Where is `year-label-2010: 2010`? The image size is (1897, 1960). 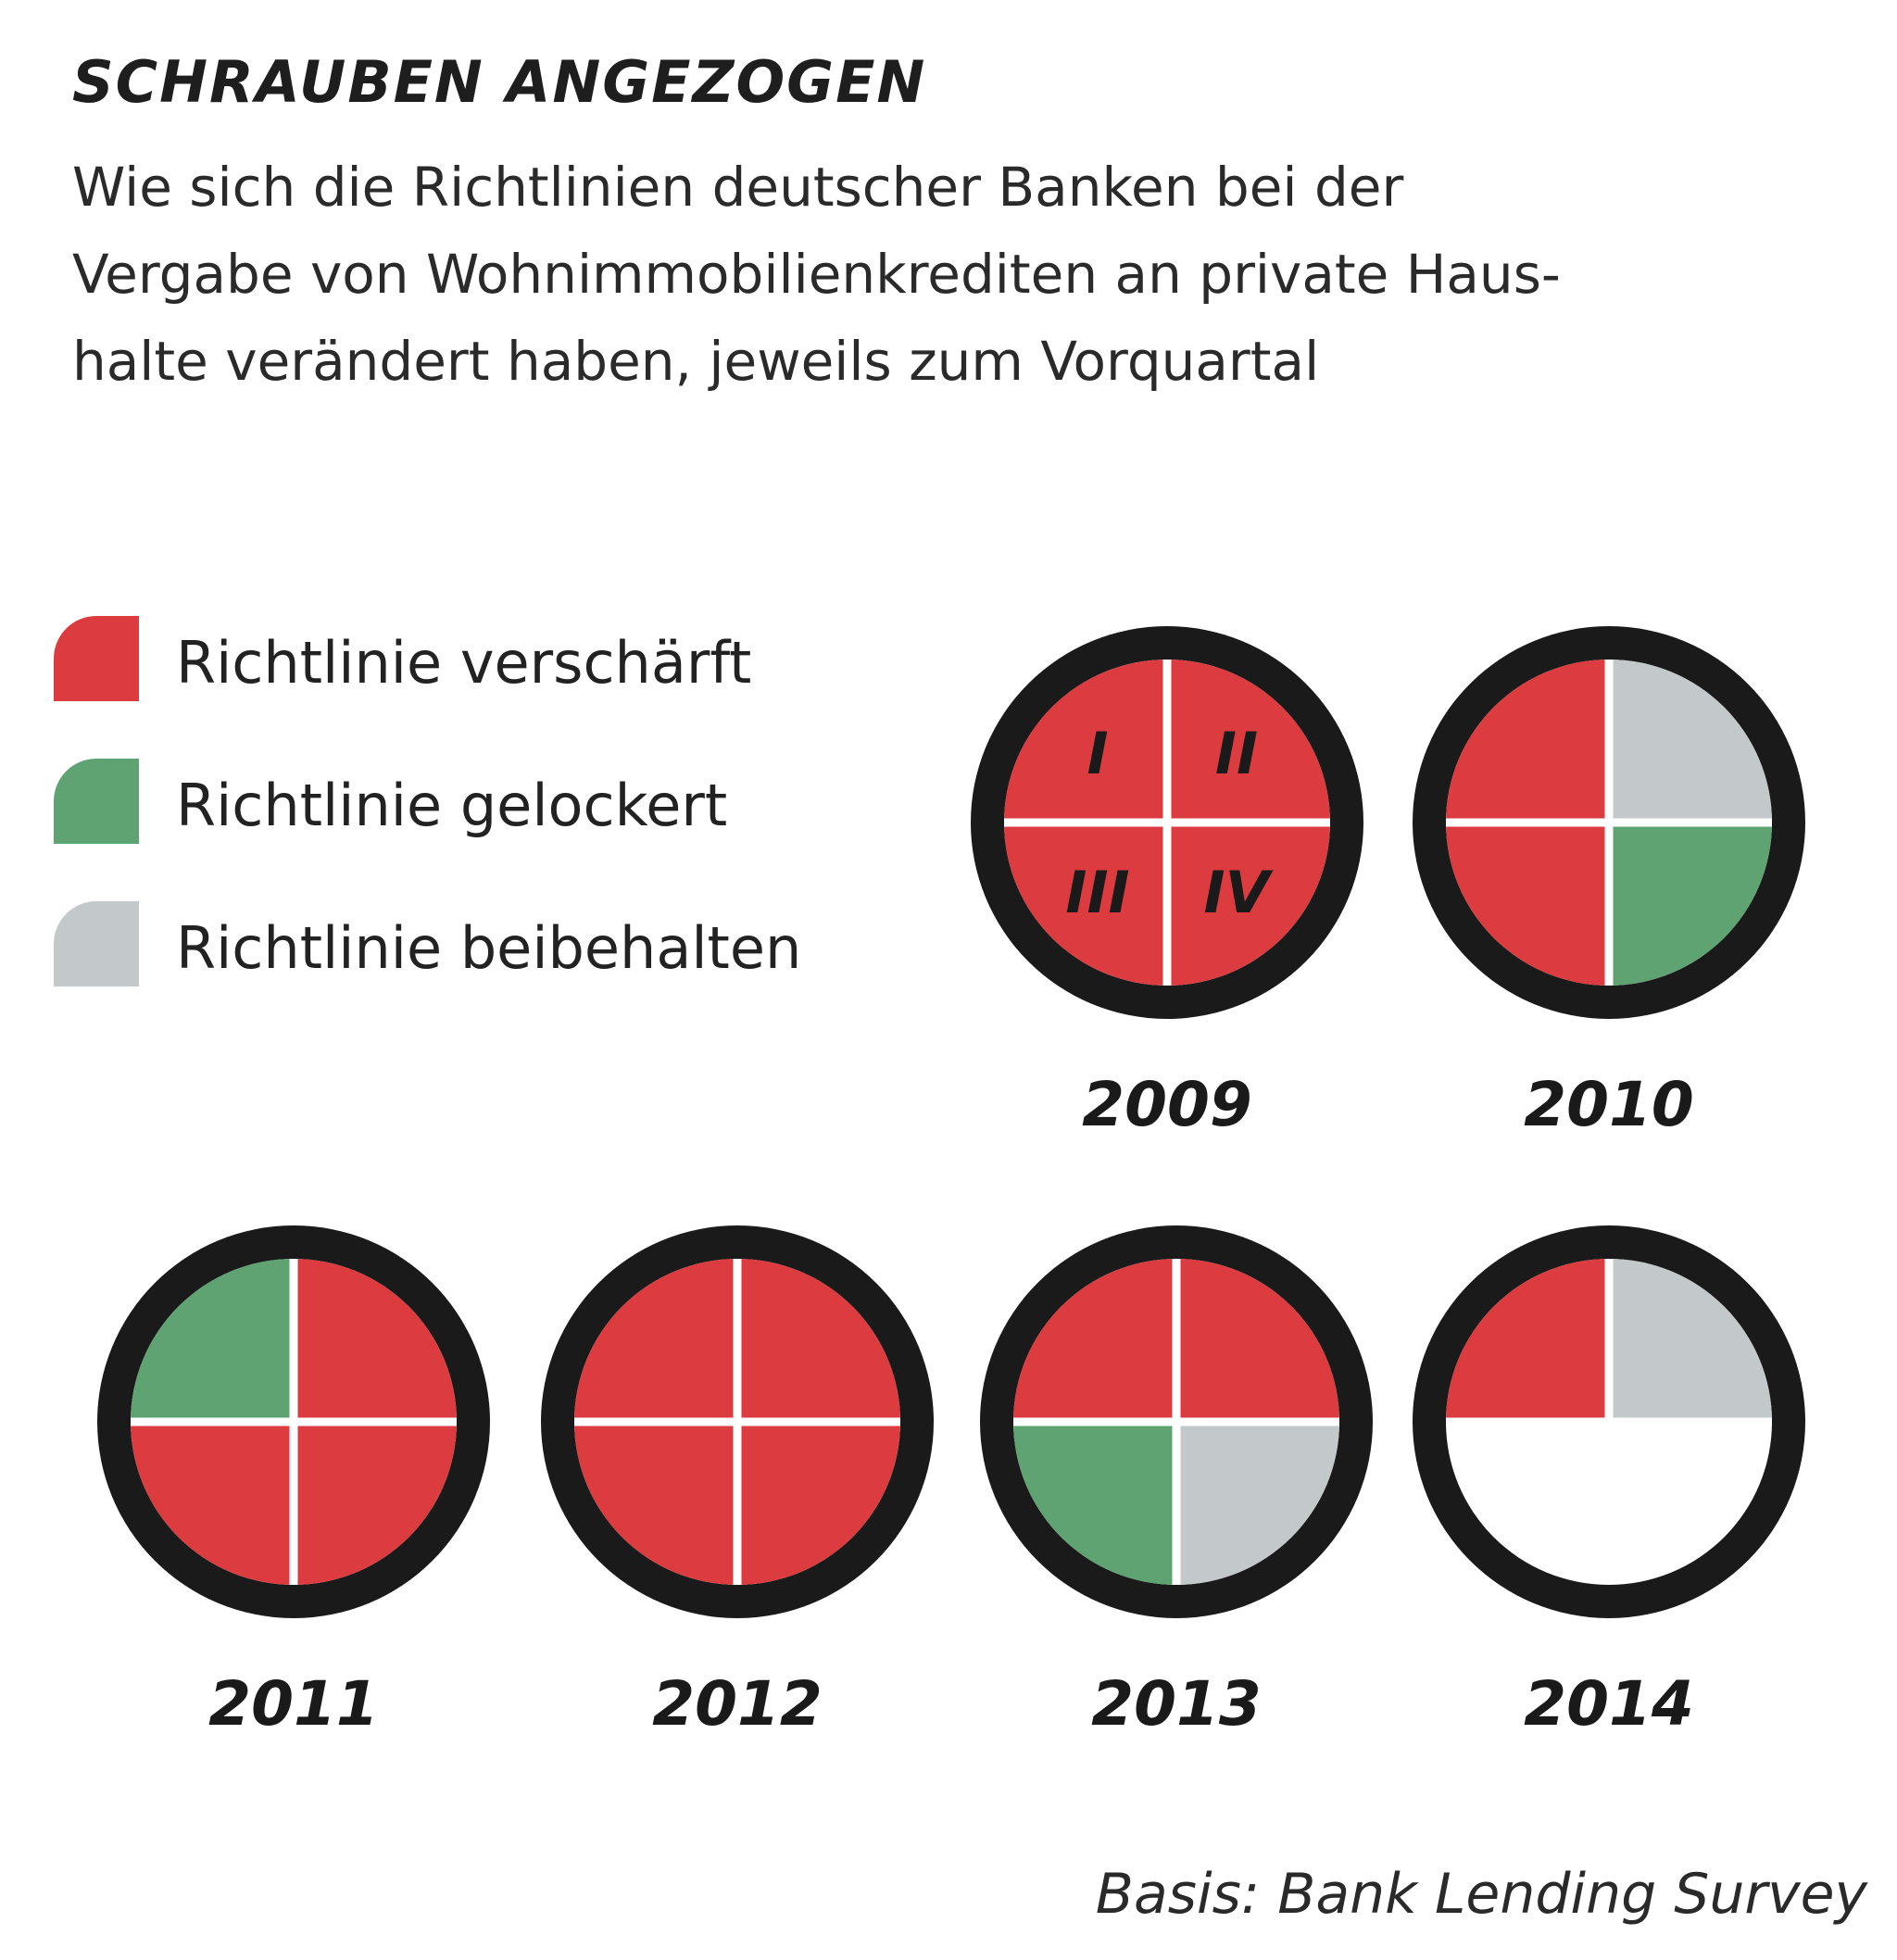
year-label-2010: 2010 is located at coordinates (1609, 1104).